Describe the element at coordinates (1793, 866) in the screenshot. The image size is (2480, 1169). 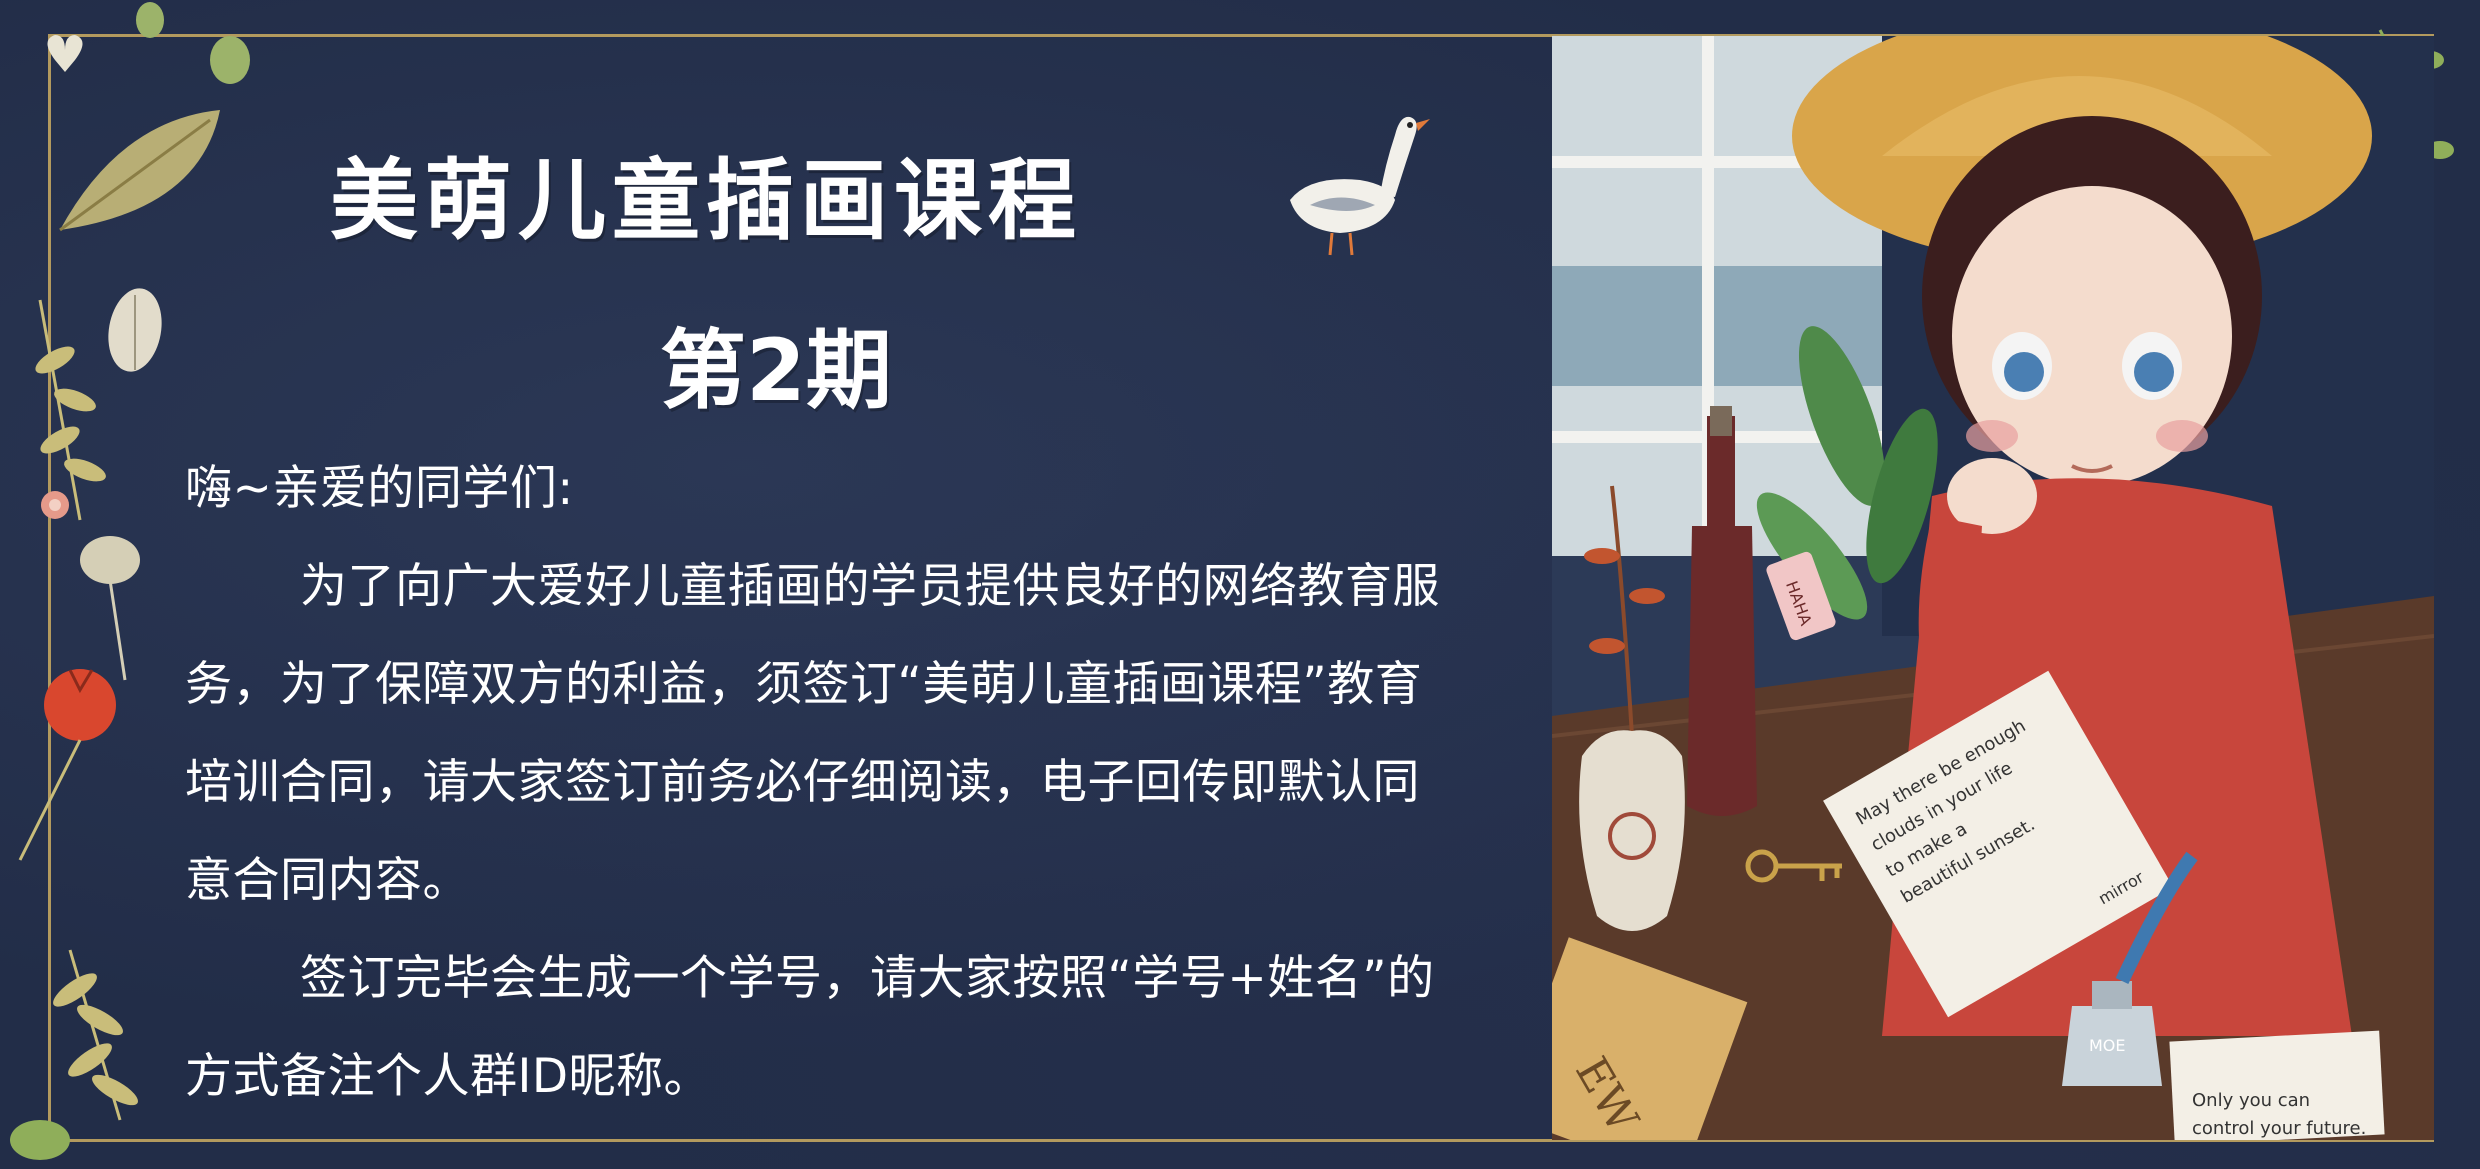
I see `key-icon` at that location.